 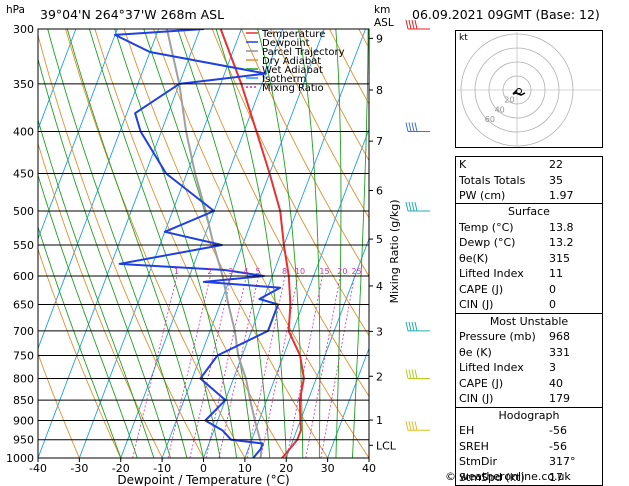 What do you see at coordinates (529, 431) in the screenshot?
I see `hodograph-index-row: EH -56` at bounding box center [529, 431].